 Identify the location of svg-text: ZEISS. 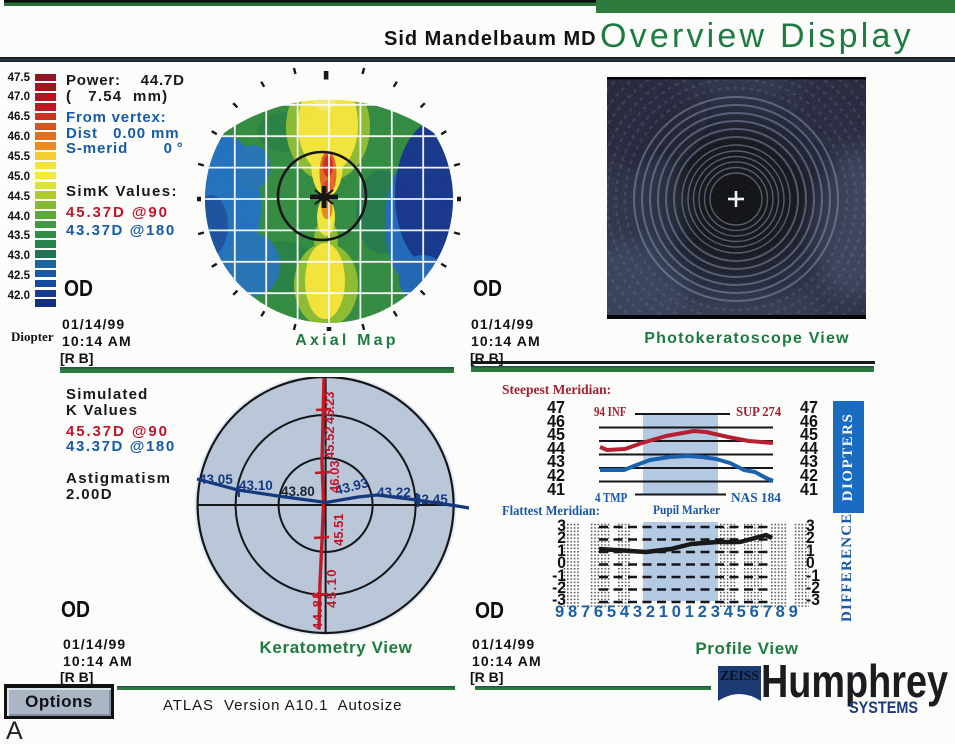
(739, 676).